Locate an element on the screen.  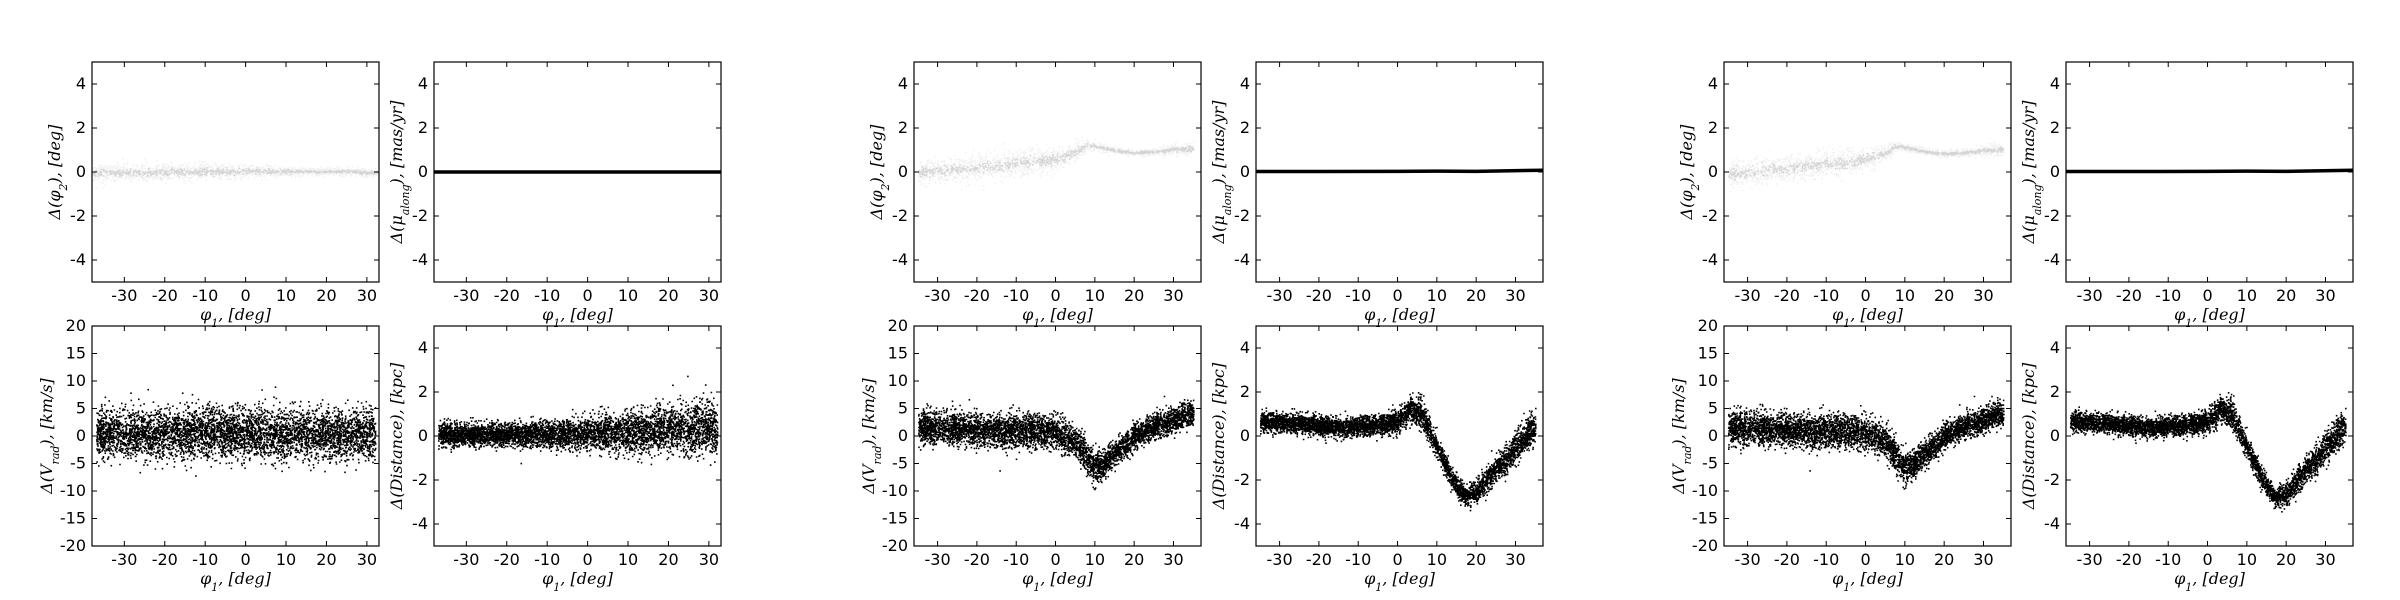
series-p1 is located at coordinates (235, 173).